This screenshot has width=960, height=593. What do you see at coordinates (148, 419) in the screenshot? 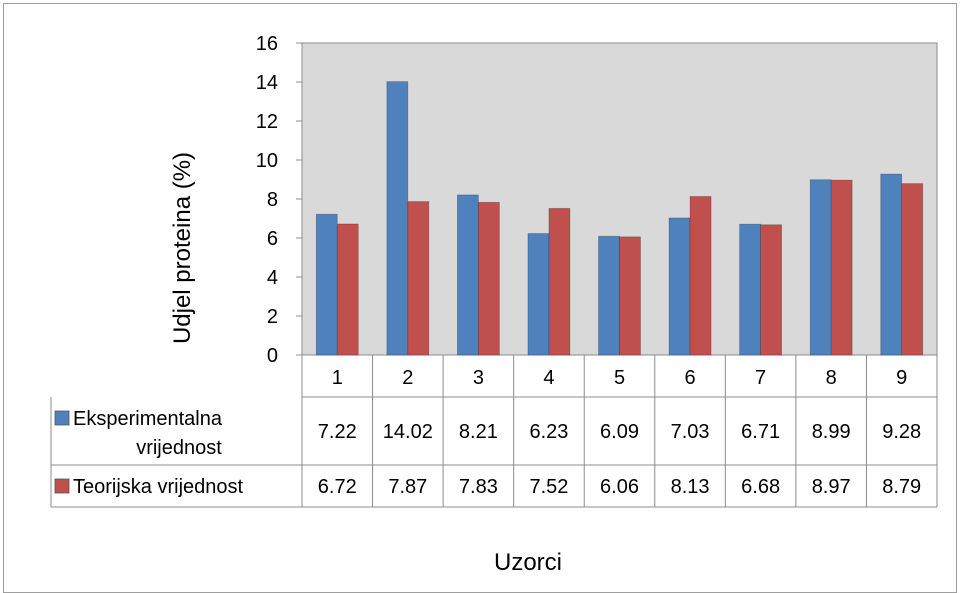
I see `legend-label: Eksperimentalna` at bounding box center [148, 419].